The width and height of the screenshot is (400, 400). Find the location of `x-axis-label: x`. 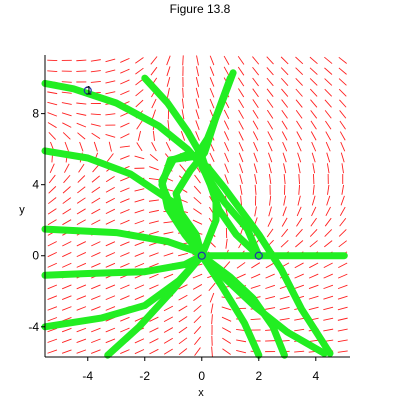

x-axis-label: x is located at coordinates (201, 393).